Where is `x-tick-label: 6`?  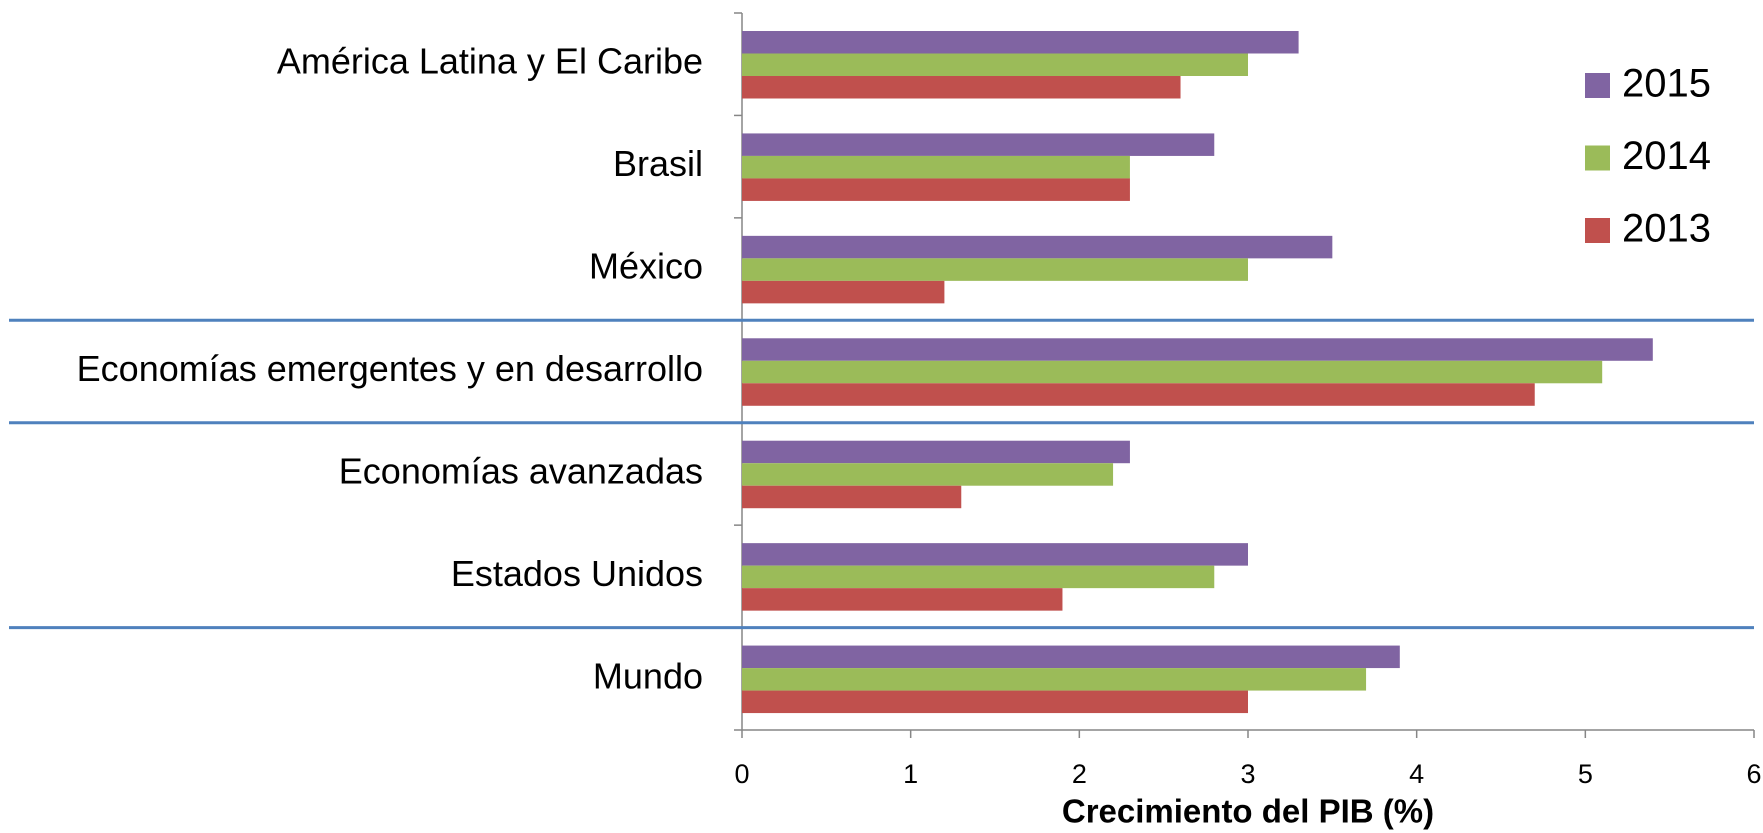
x-tick-label: 6 is located at coordinates (1753, 774).